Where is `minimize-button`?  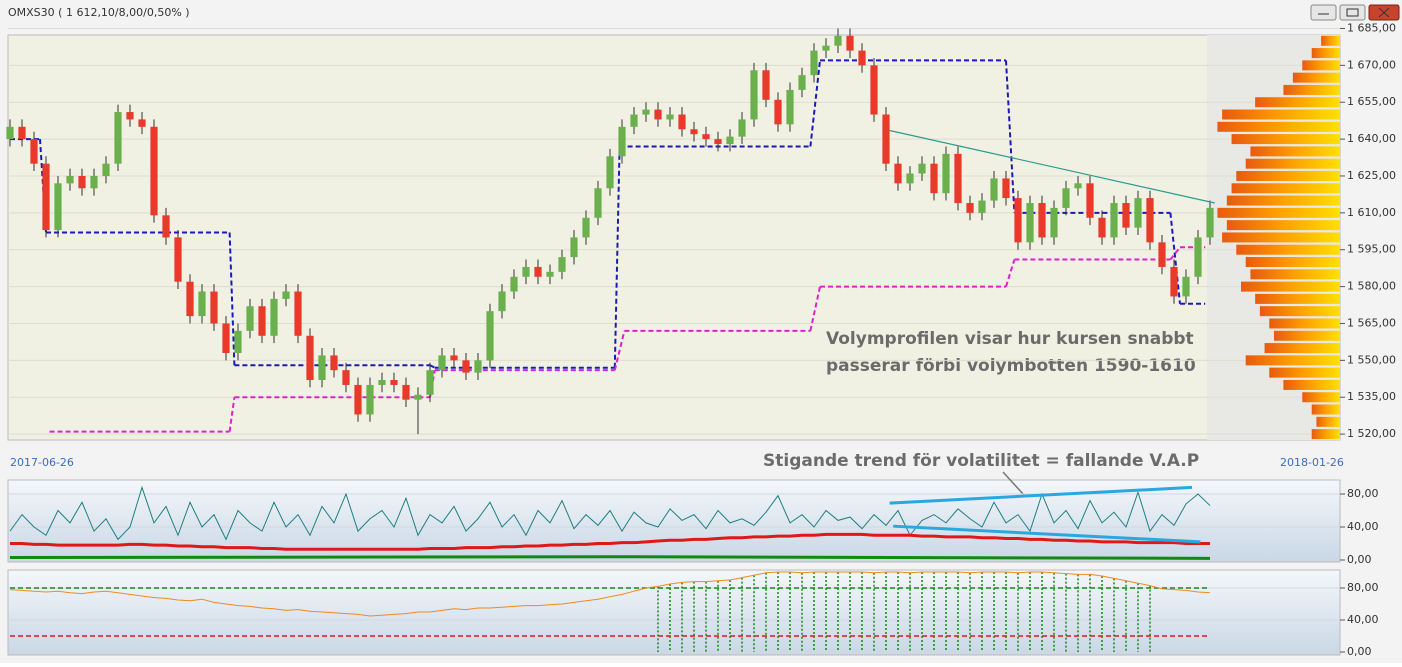 minimize-button is located at coordinates (1323, 12).